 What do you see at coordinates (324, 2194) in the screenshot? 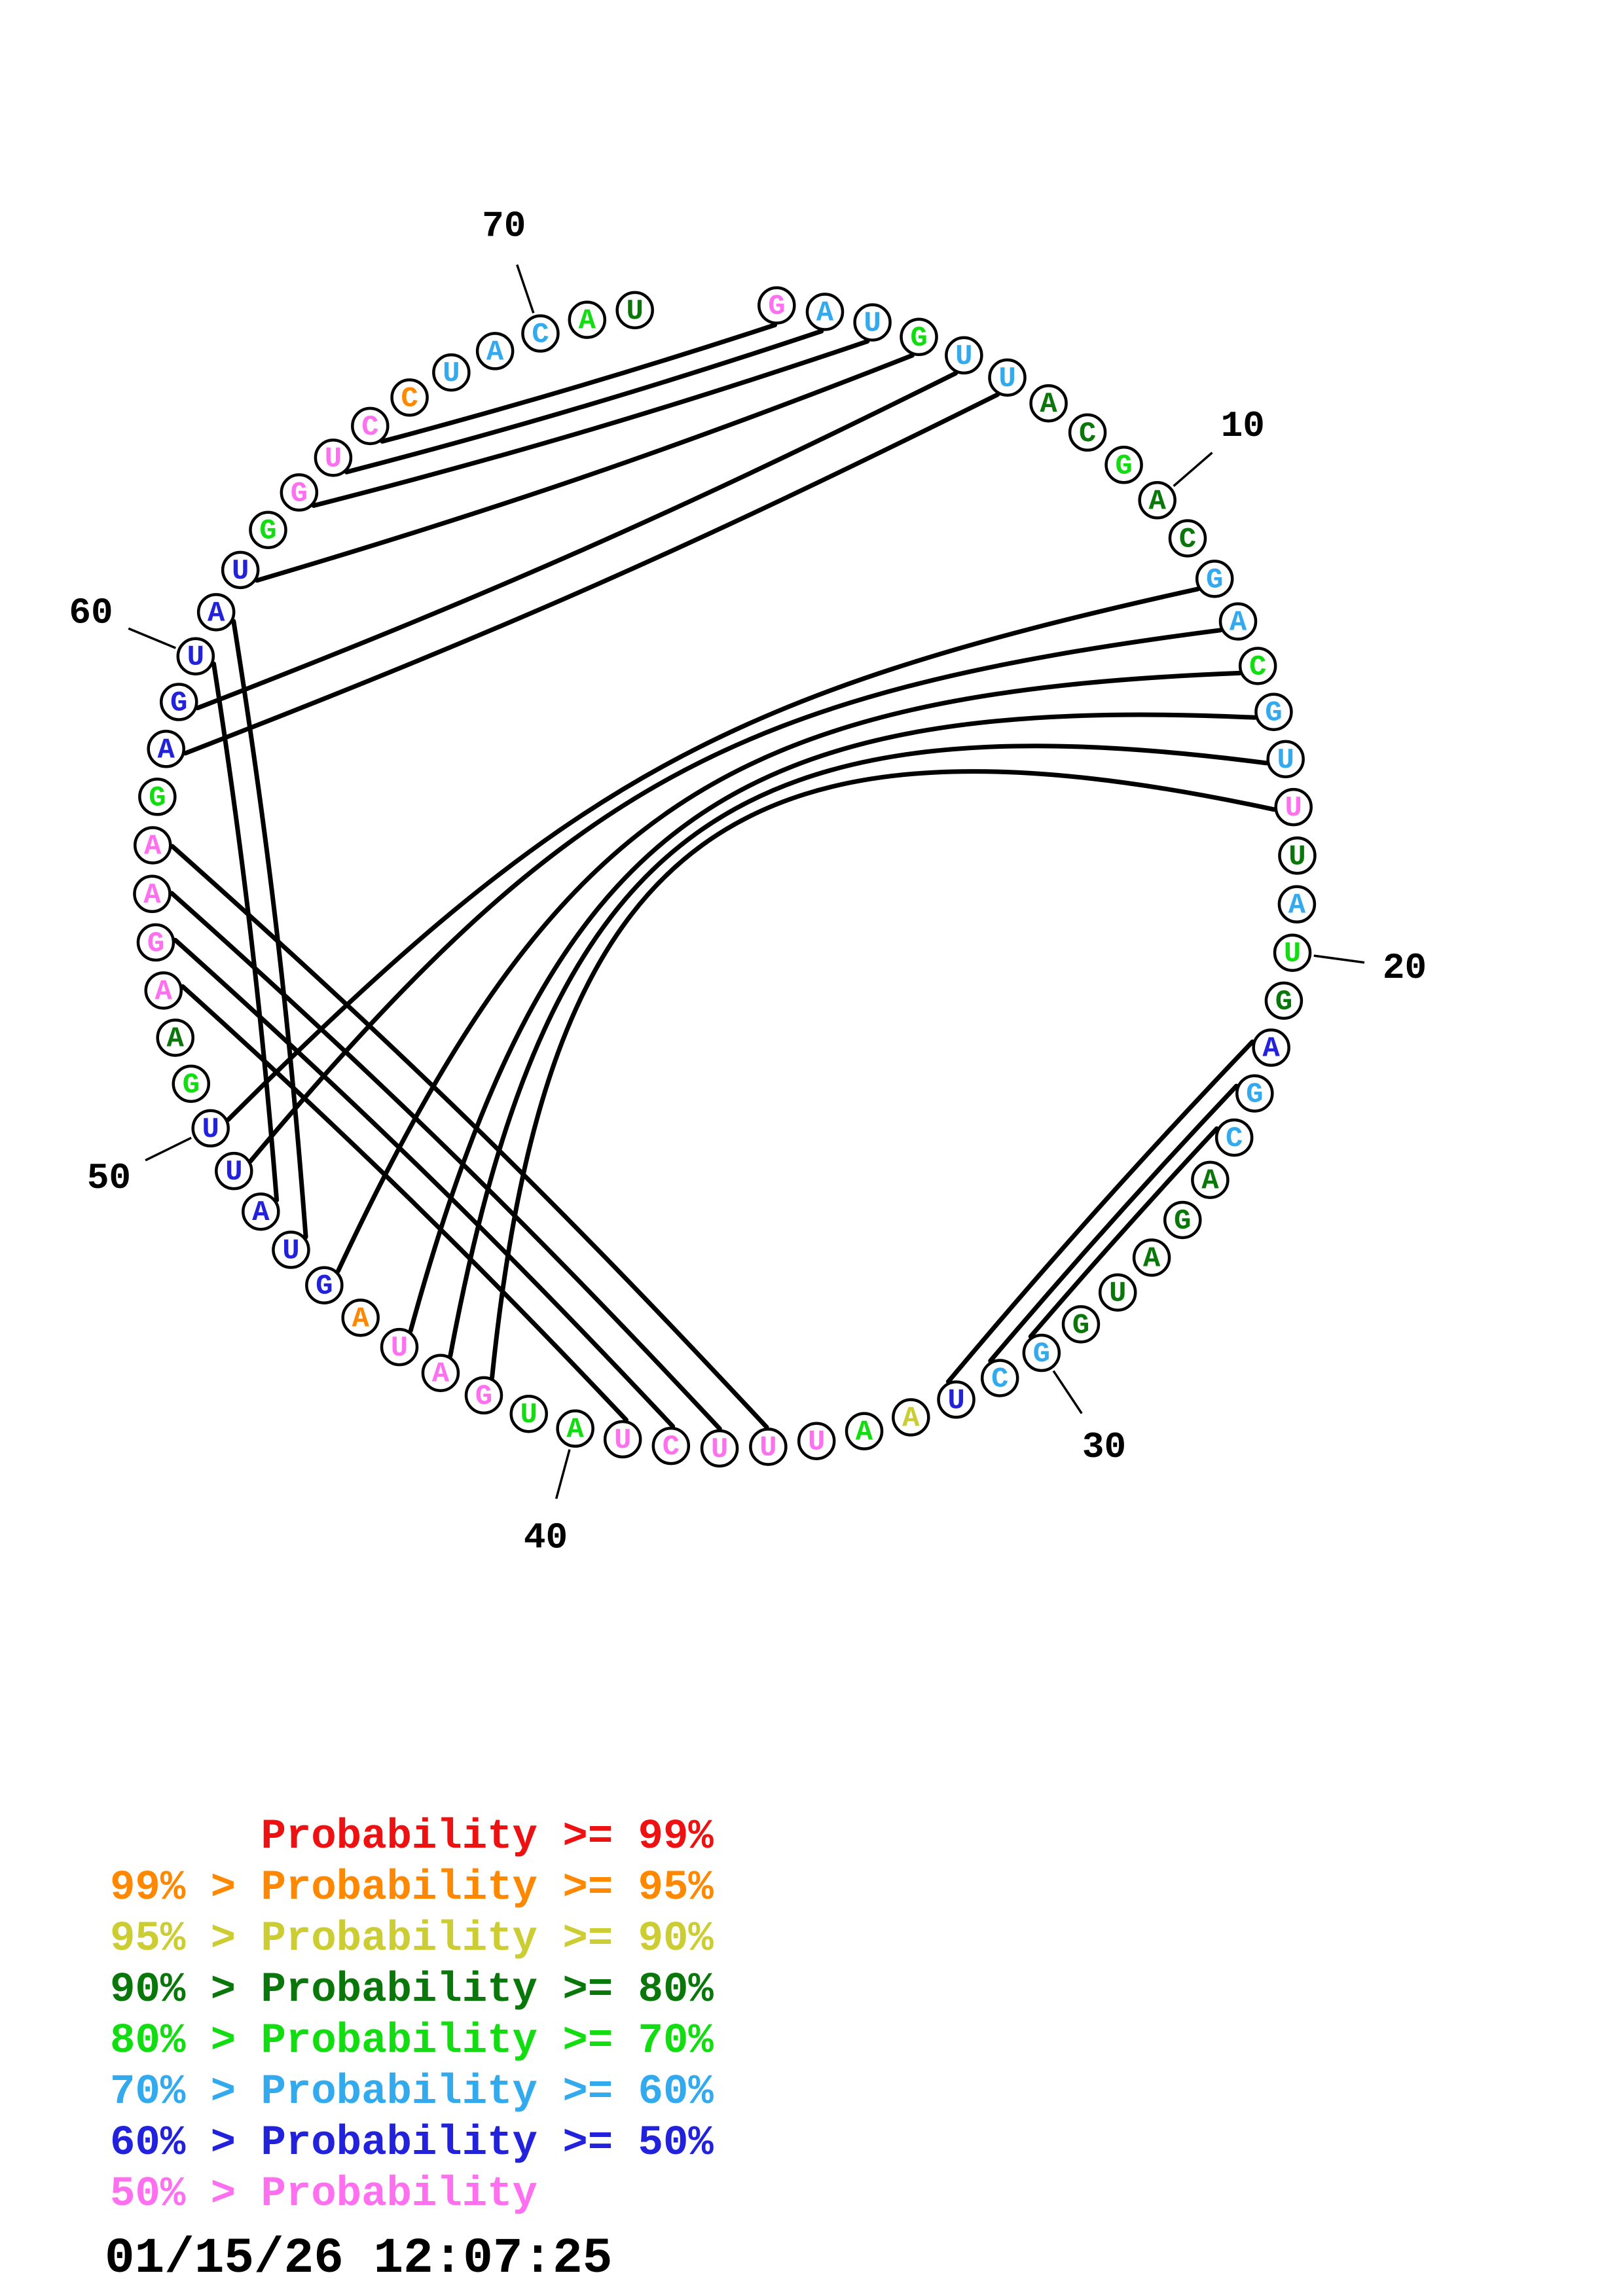
I see `legend-row-7: 50% > Probability` at bounding box center [324, 2194].